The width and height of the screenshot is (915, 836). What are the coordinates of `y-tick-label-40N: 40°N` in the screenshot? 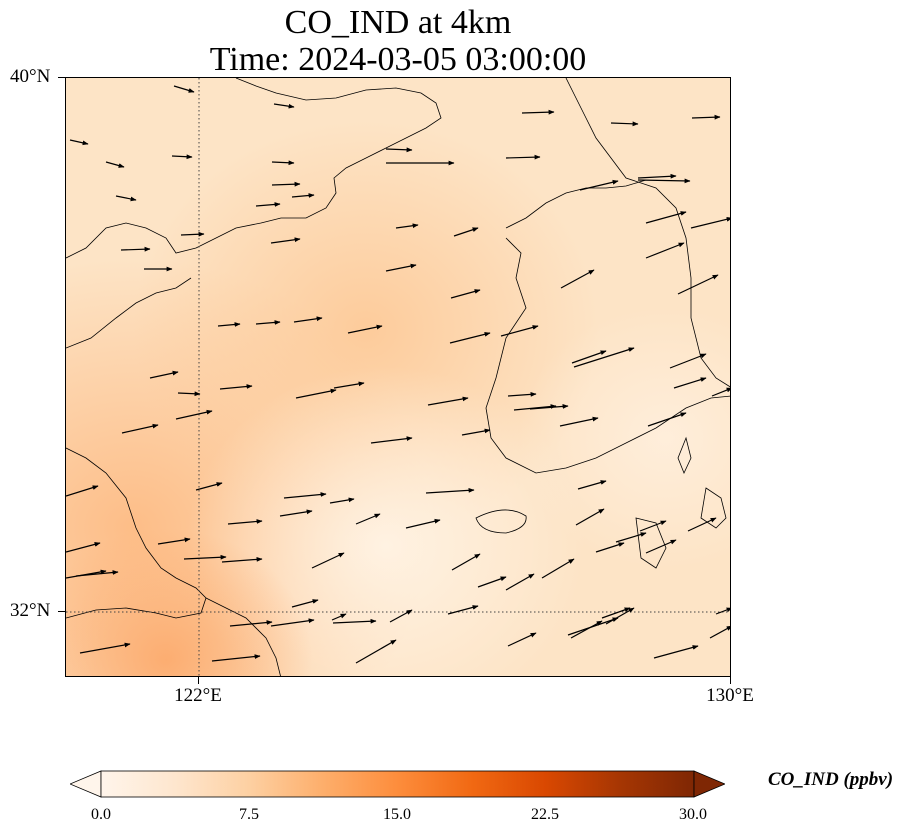 It's located at (30, 76).